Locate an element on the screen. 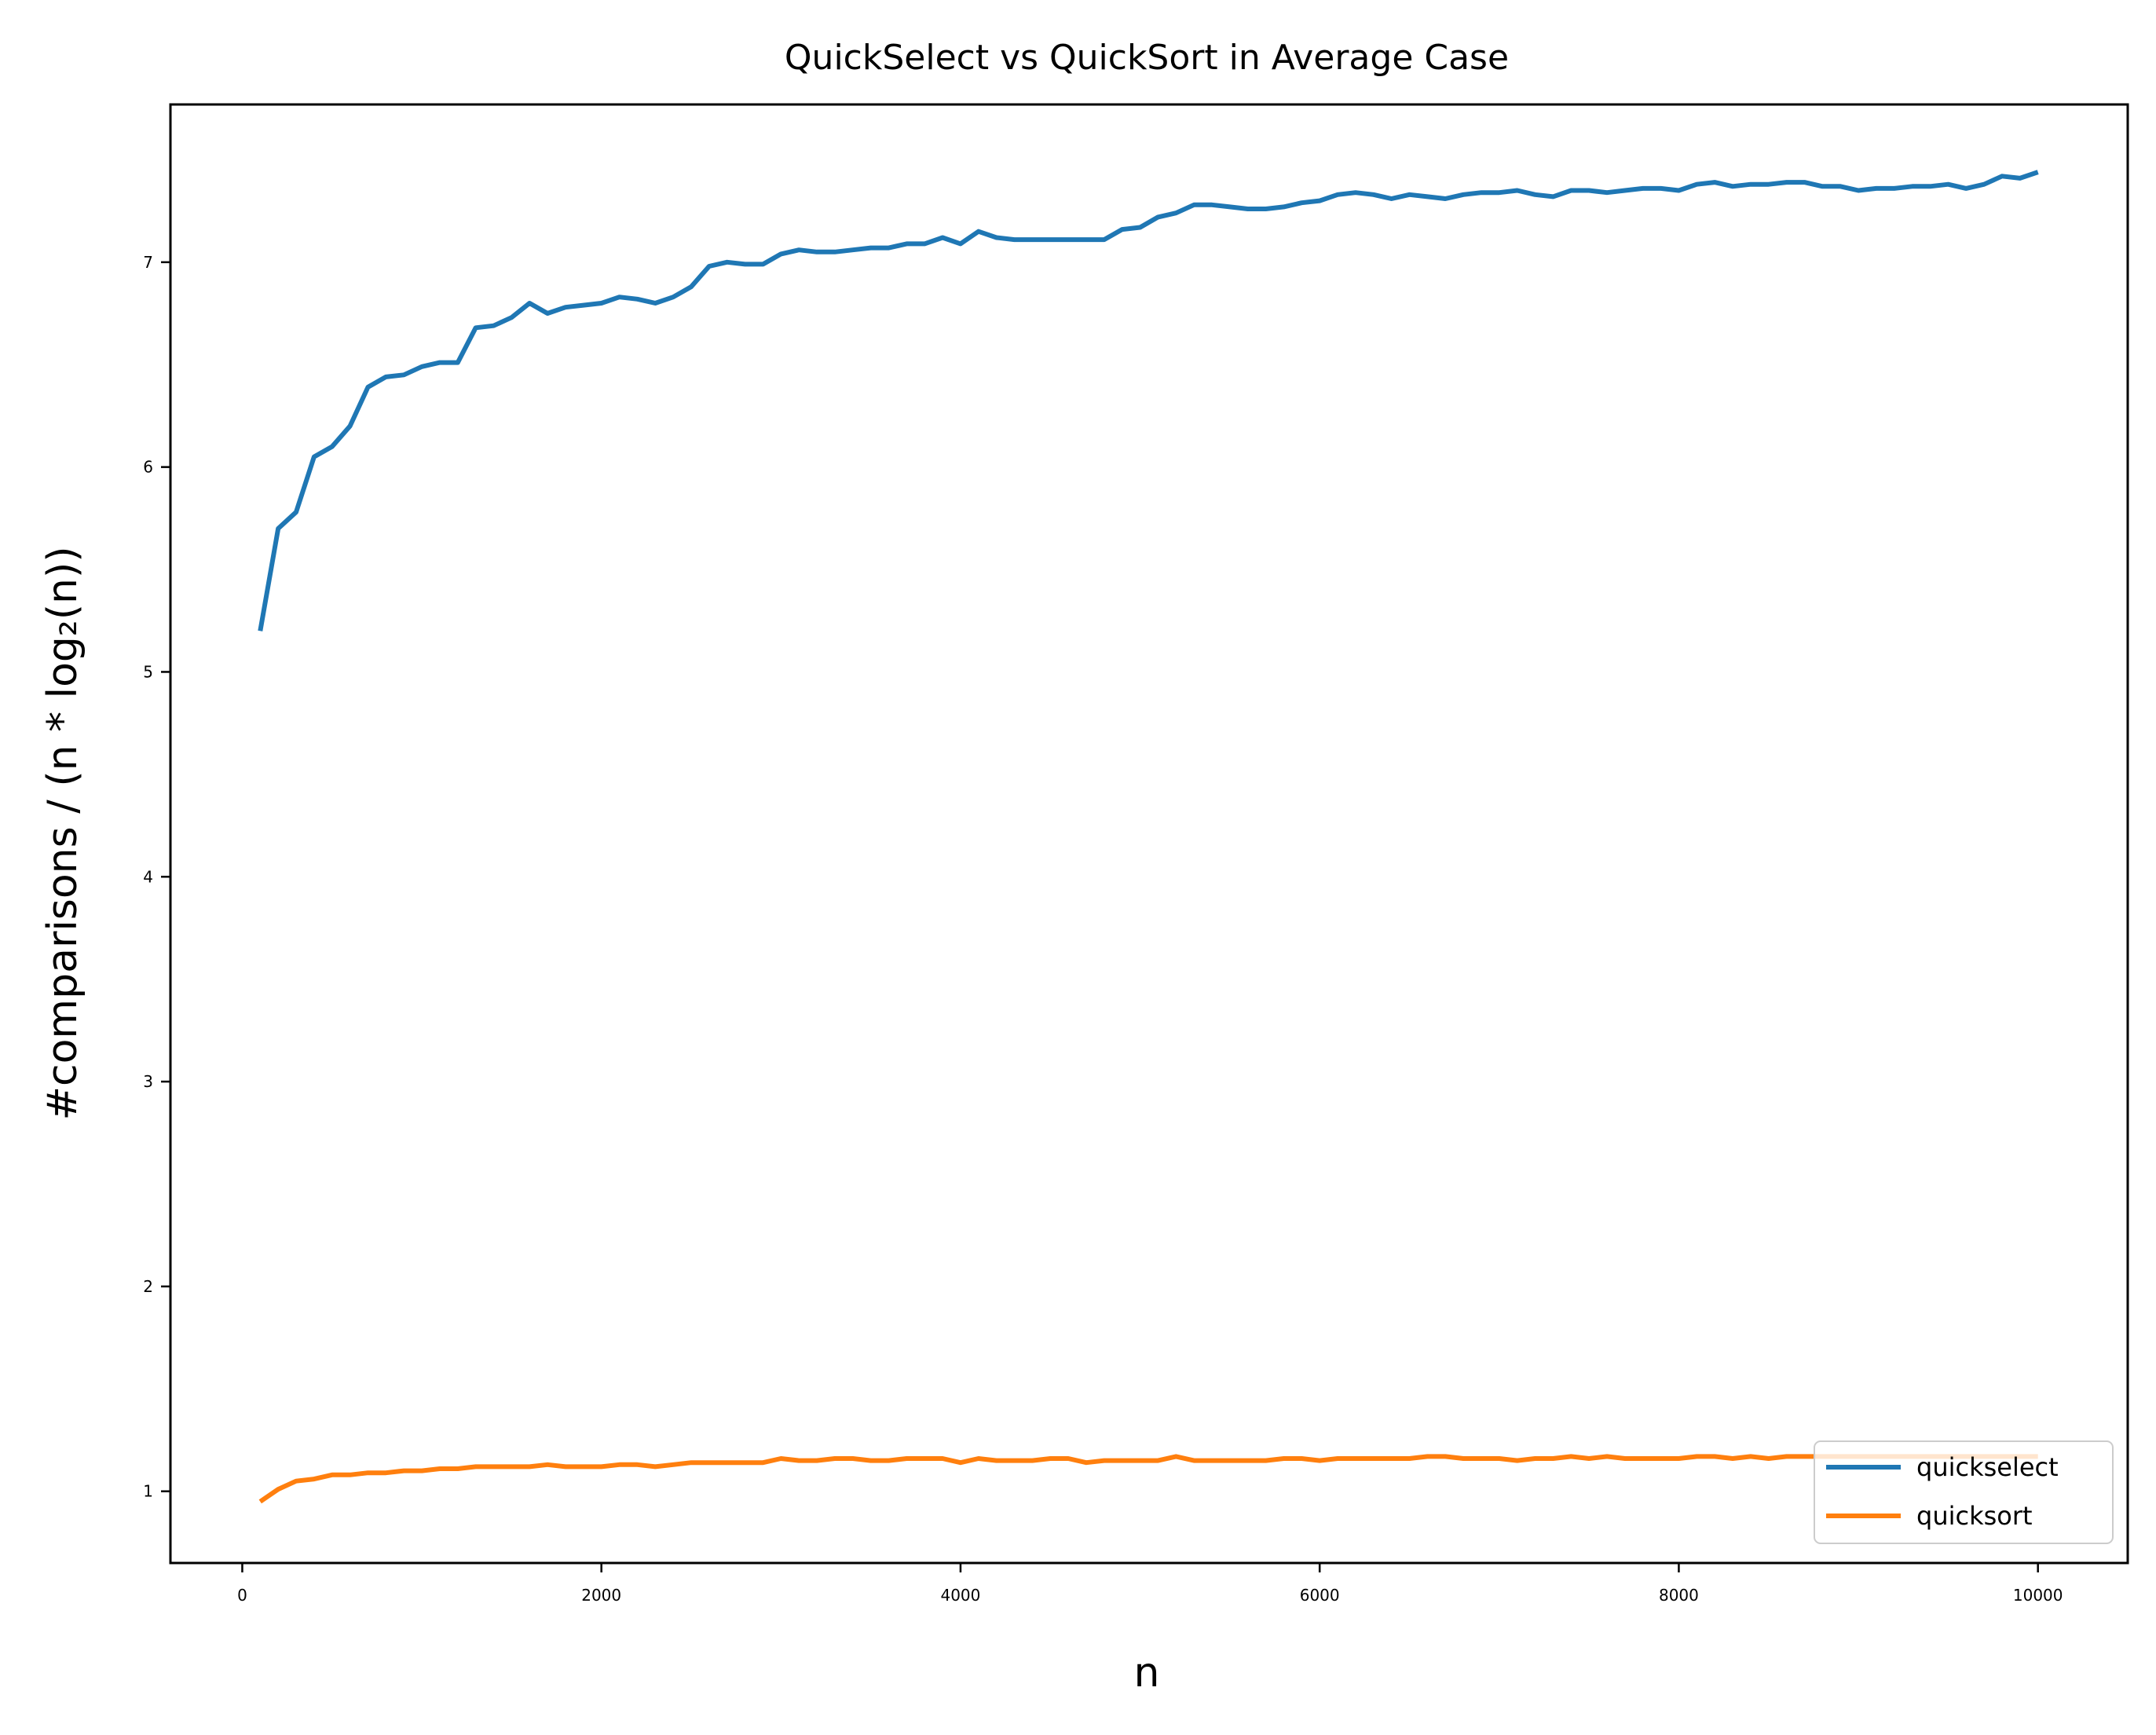  x-axis-title: n is located at coordinates (1147, 1673).